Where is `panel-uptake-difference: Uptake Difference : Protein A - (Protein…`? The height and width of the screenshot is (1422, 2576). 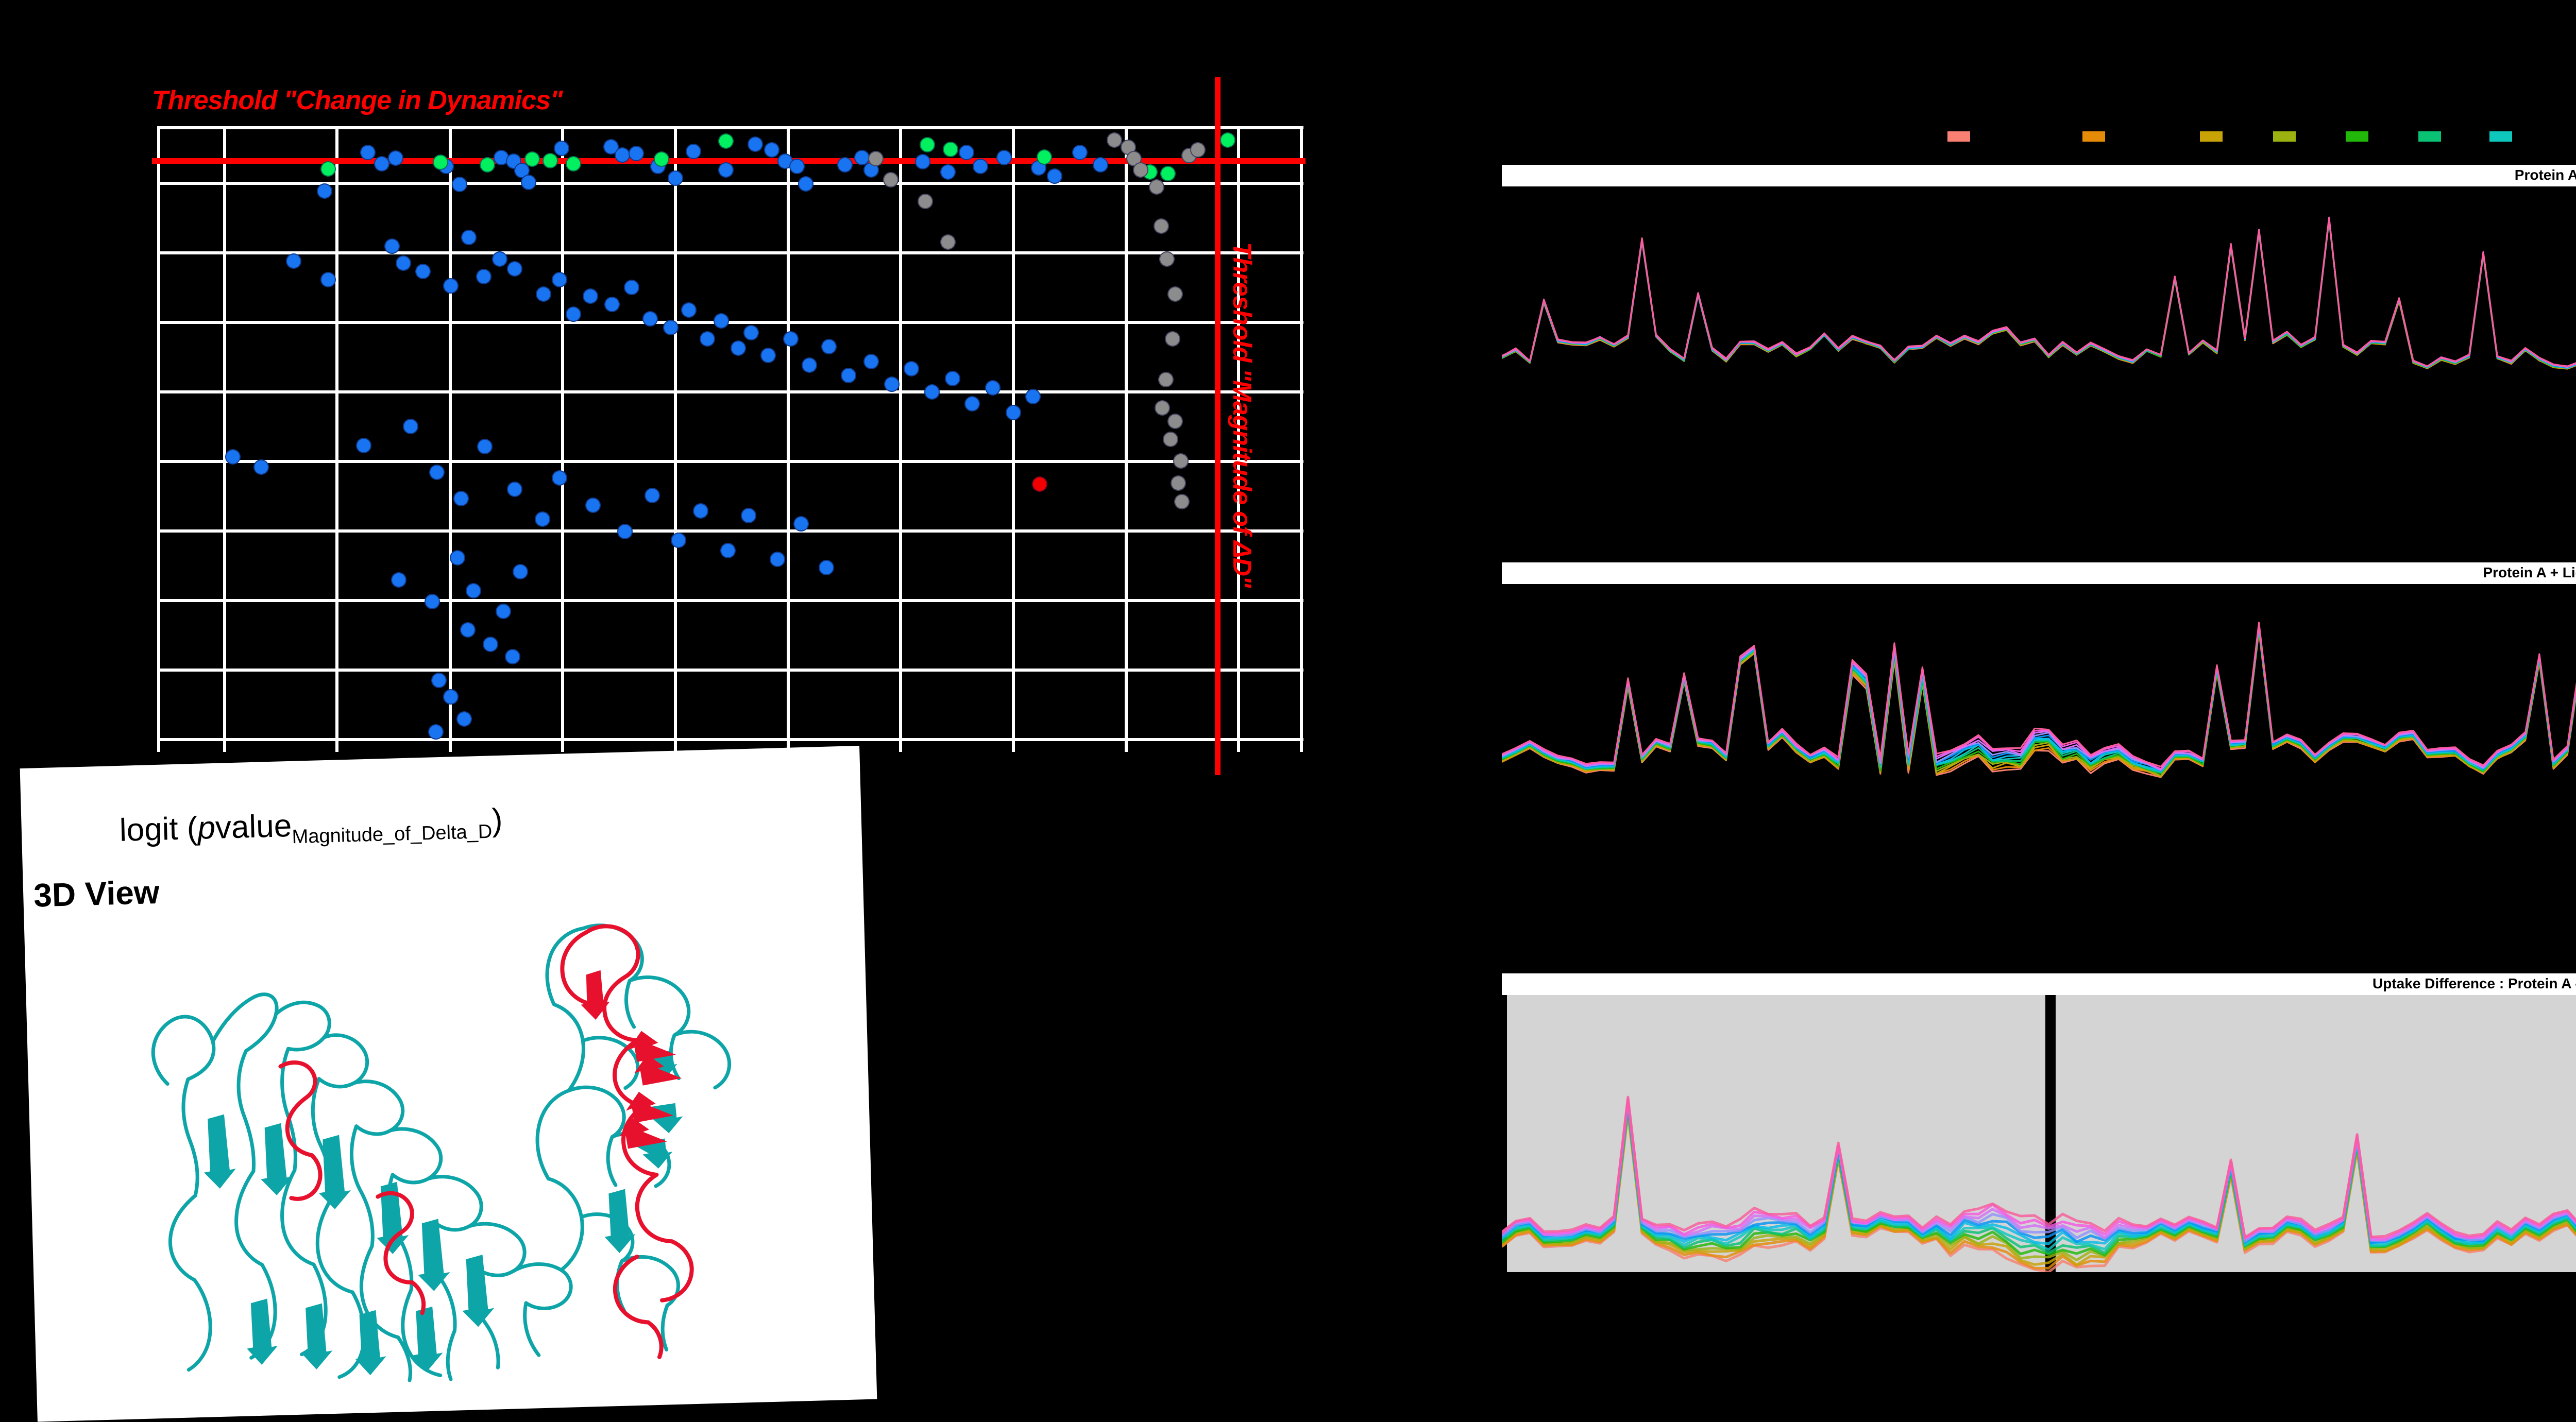 panel-uptake-difference: Uptake Difference : Protein A - (Protein… is located at coordinates (2039, 1122).